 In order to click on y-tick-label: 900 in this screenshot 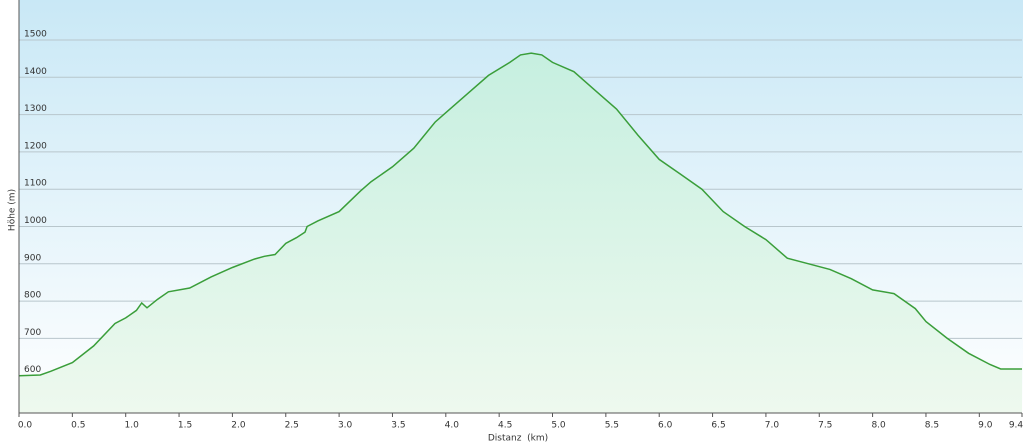, I will do `click(32, 258)`.